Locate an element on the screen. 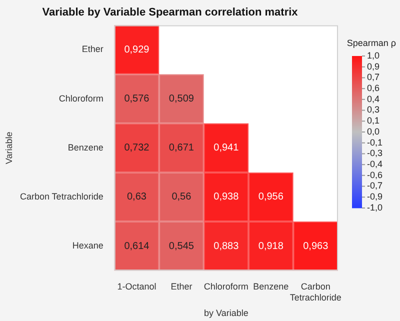 This screenshot has height=321, width=400. color-bar-label: -0,1 is located at coordinates (375, 142).